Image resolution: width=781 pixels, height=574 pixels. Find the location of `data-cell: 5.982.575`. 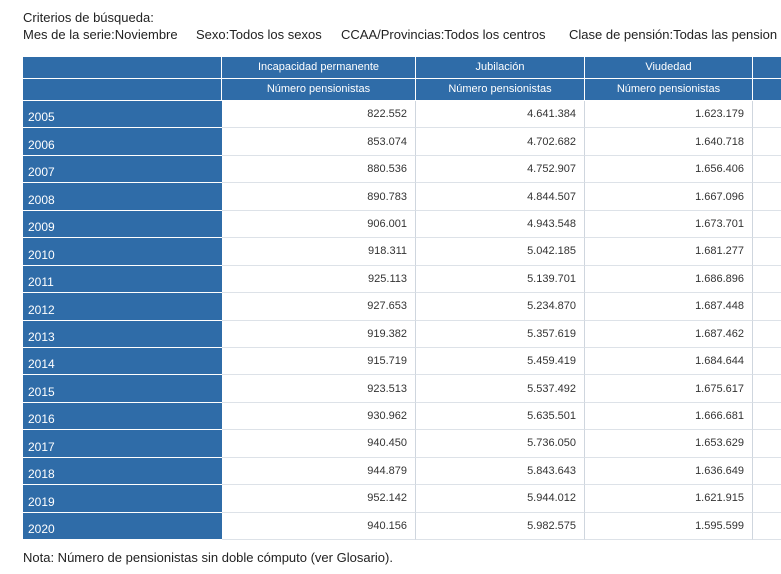

data-cell: 5.982.575 is located at coordinates (500, 526).